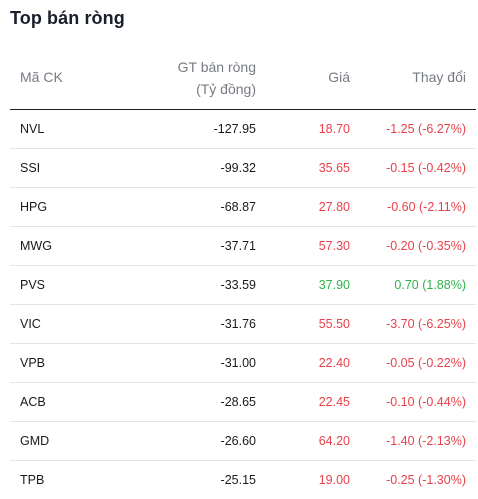 The height and width of the screenshot is (499, 478). I want to click on price-change: -1.40 (-2.13%), so click(426, 441).